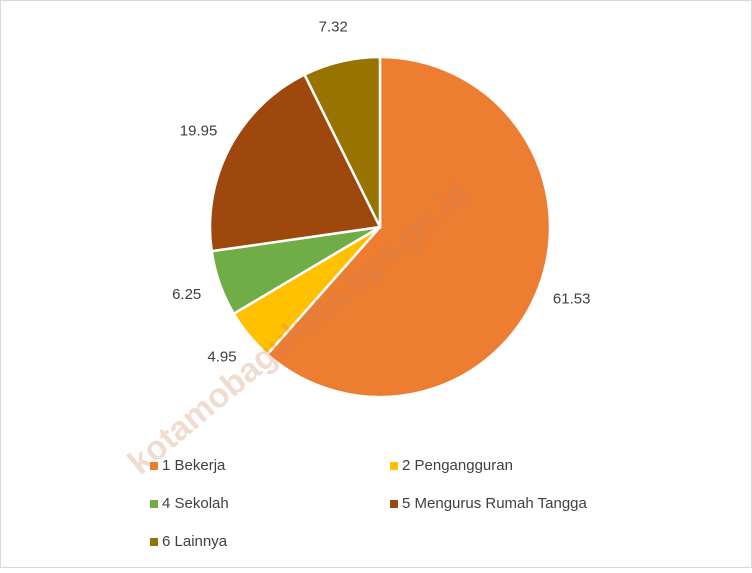  Describe the element at coordinates (572, 299) in the screenshot. I see `data-label: 61.53` at that location.